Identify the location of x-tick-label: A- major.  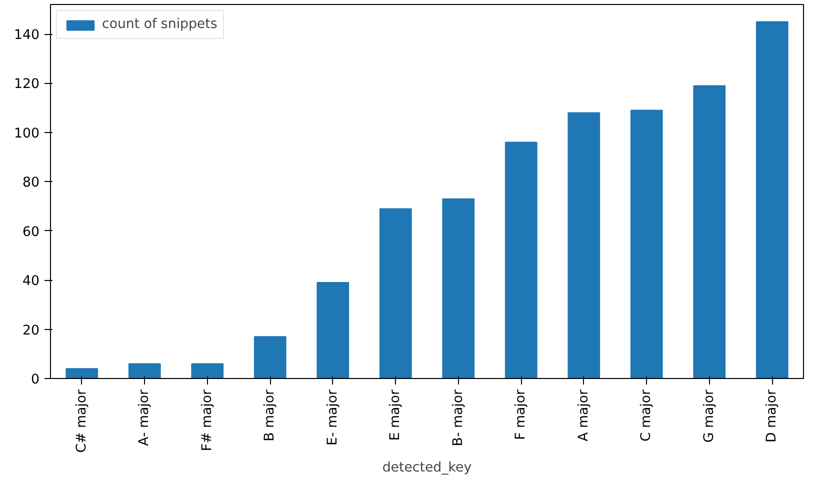
(144, 417).